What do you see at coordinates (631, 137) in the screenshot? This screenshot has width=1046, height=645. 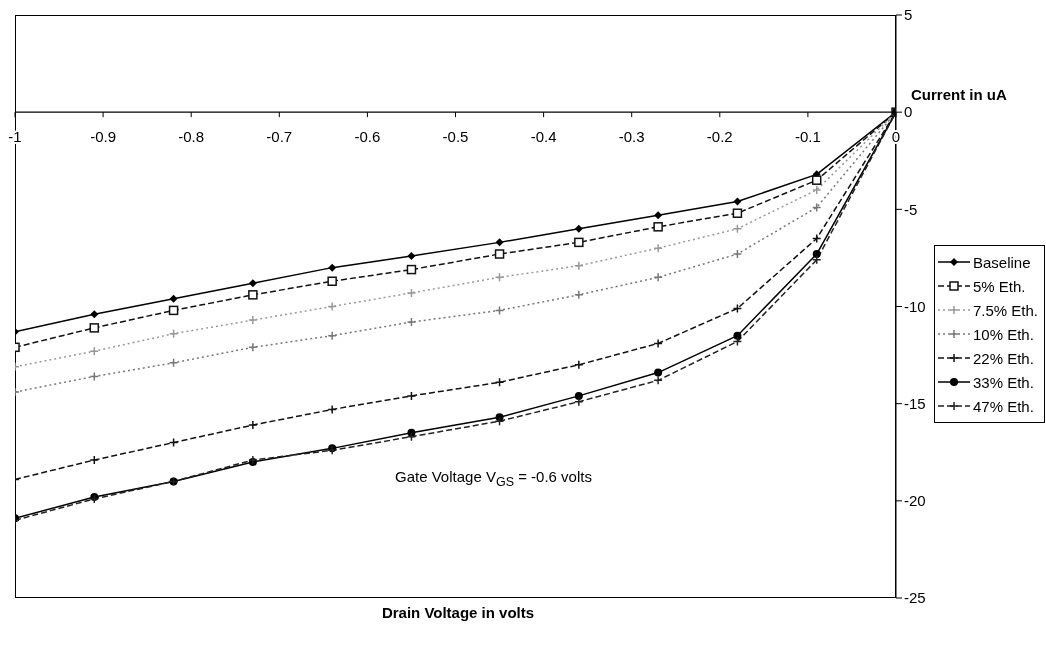 I see `x-tick-label: -0.3` at bounding box center [631, 137].